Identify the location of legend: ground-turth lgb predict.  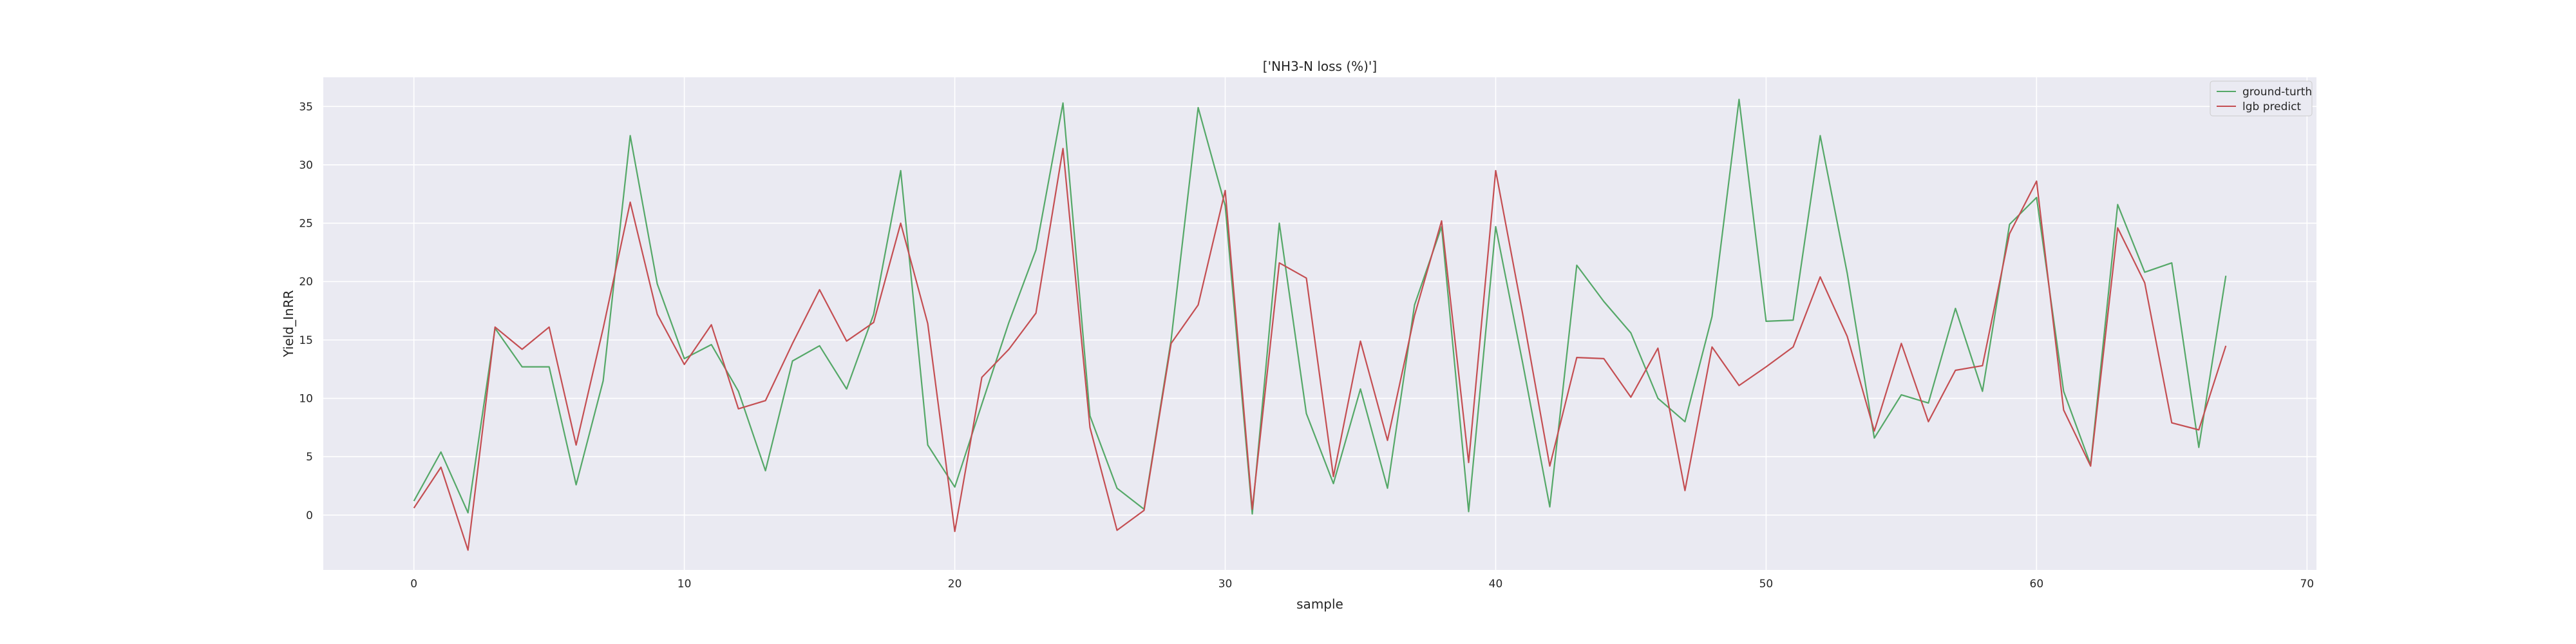
(2262, 99).